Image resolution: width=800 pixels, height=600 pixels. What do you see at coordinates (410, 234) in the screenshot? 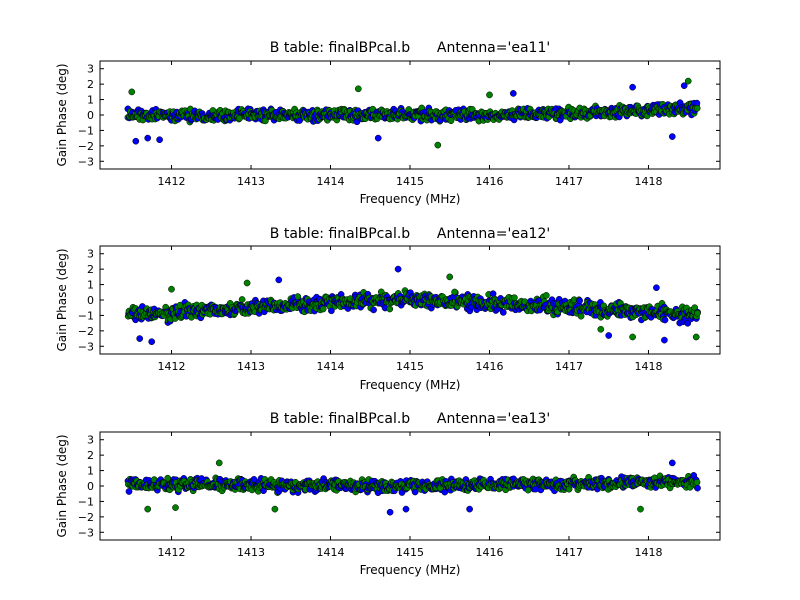
I see `panel-title: B table: finalBPcal.b Antenna='ea12'` at bounding box center [410, 234].